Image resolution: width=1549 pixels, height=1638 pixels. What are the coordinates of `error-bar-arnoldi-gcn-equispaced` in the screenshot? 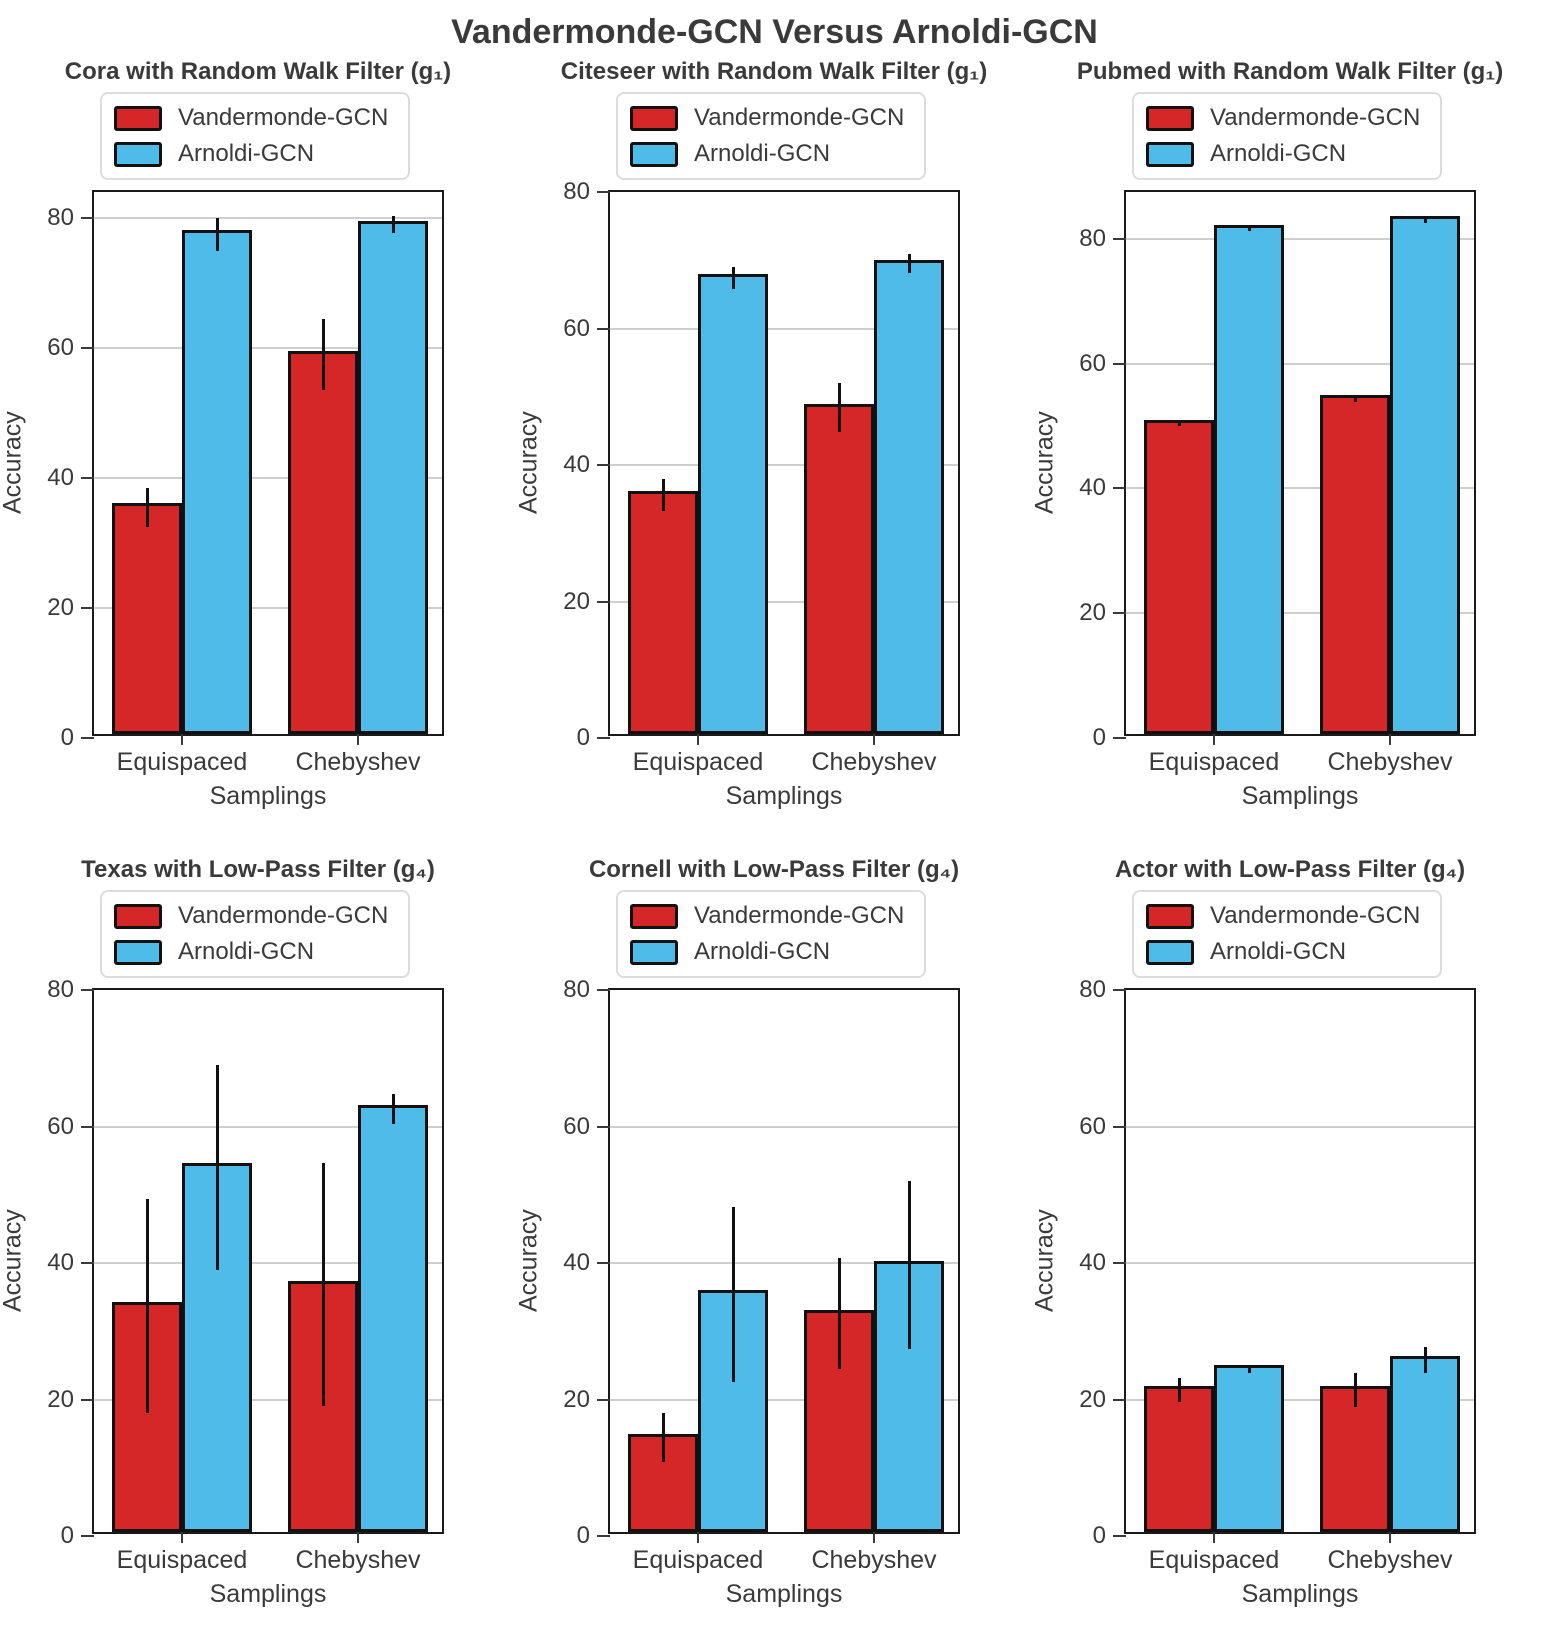 It's located at (733, 1294).